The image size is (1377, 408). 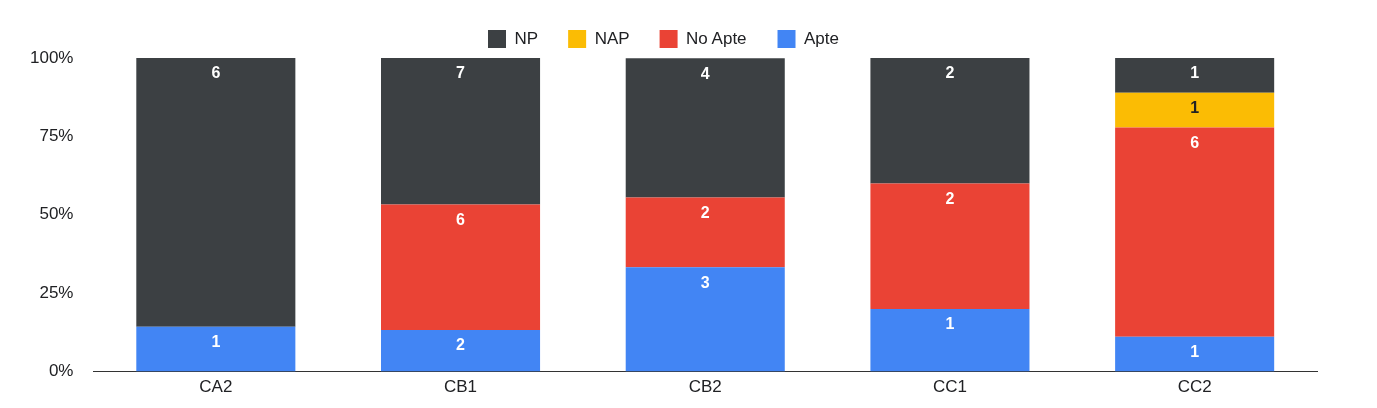 I want to click on y-tick-label: 0%, so click(x=61, y=371).